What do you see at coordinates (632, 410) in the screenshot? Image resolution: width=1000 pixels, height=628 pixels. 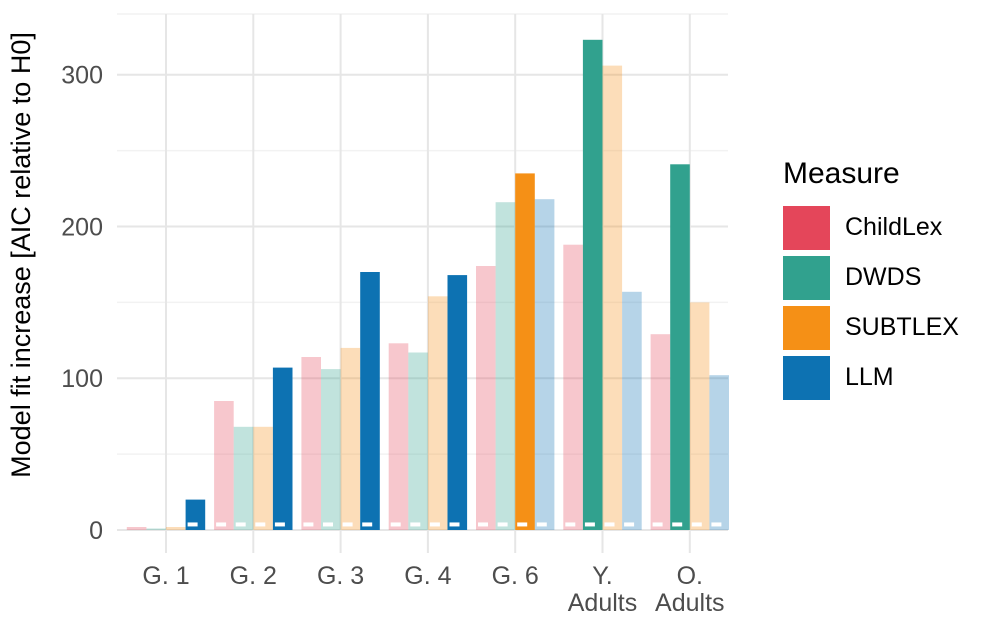 I see `bar-Y-llm` at bounding box center [632, 410].